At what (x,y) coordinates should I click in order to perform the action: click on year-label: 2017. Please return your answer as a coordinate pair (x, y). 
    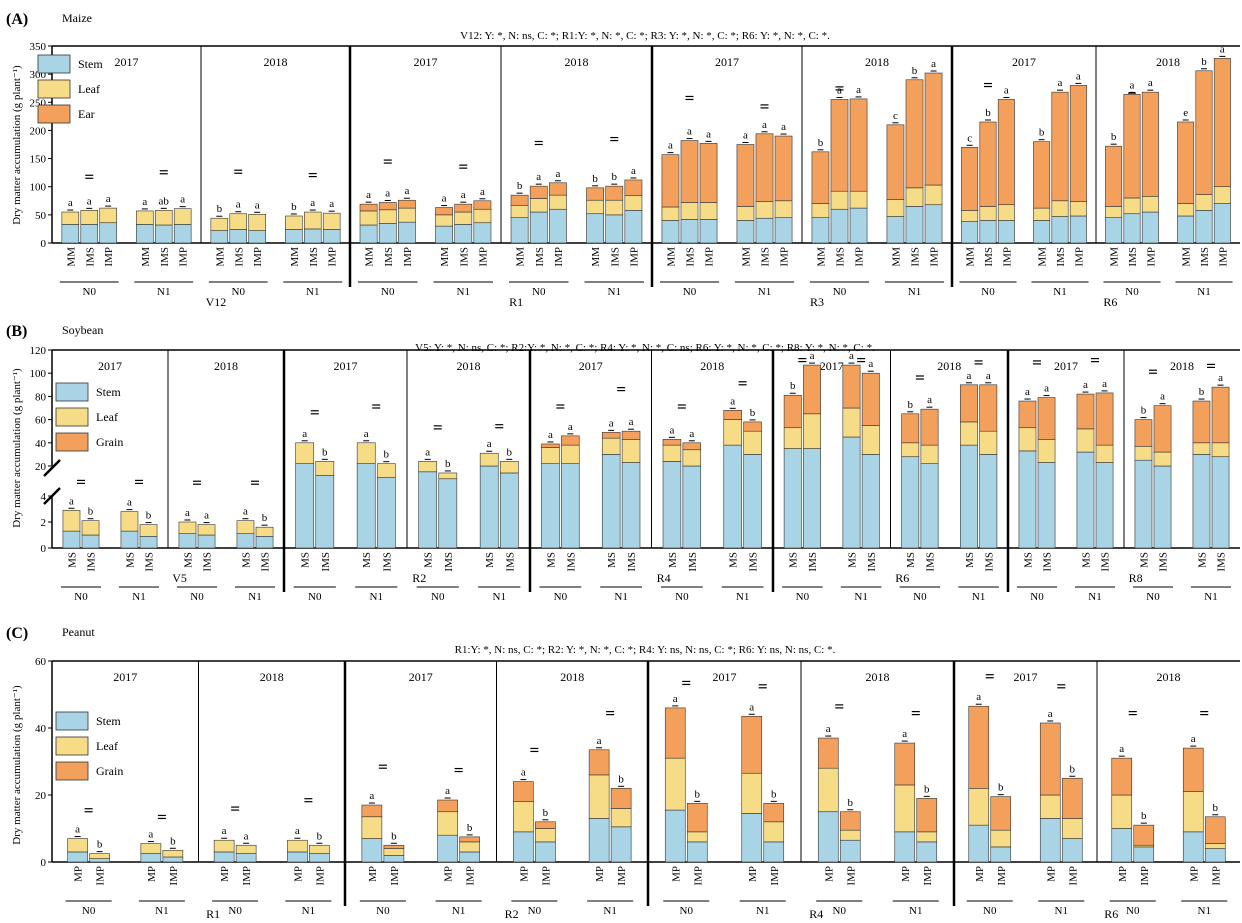
    Looking at the image, I should click on (125, 677).